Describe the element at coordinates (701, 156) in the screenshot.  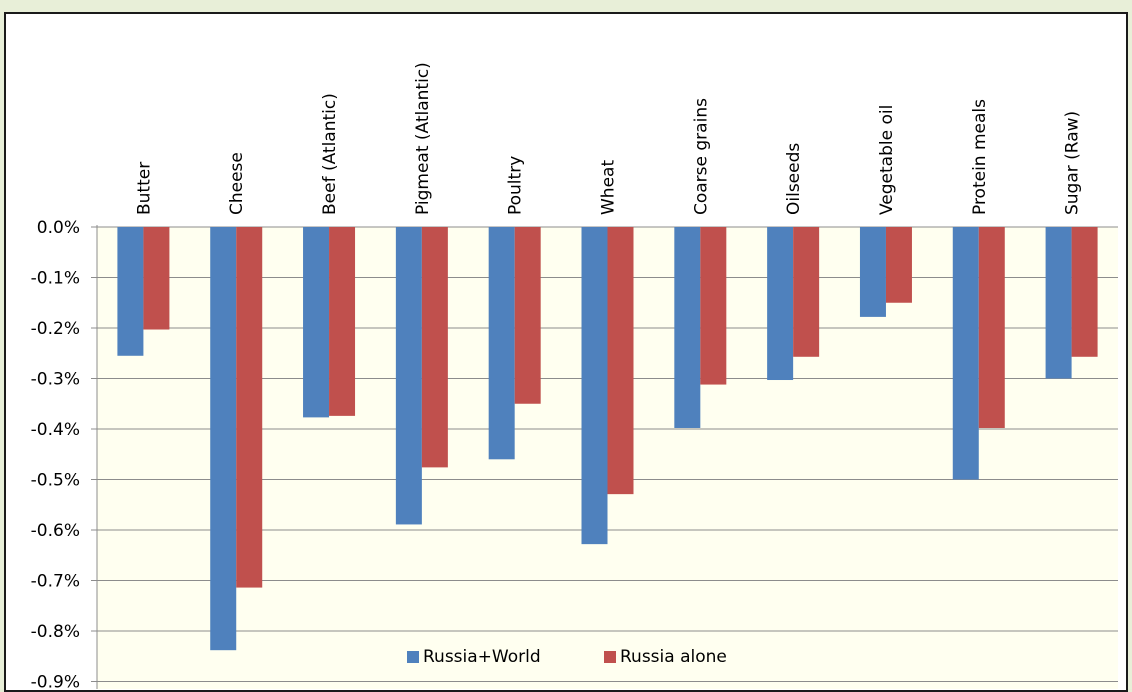
I see `category-label: Coarse grains` at that location.